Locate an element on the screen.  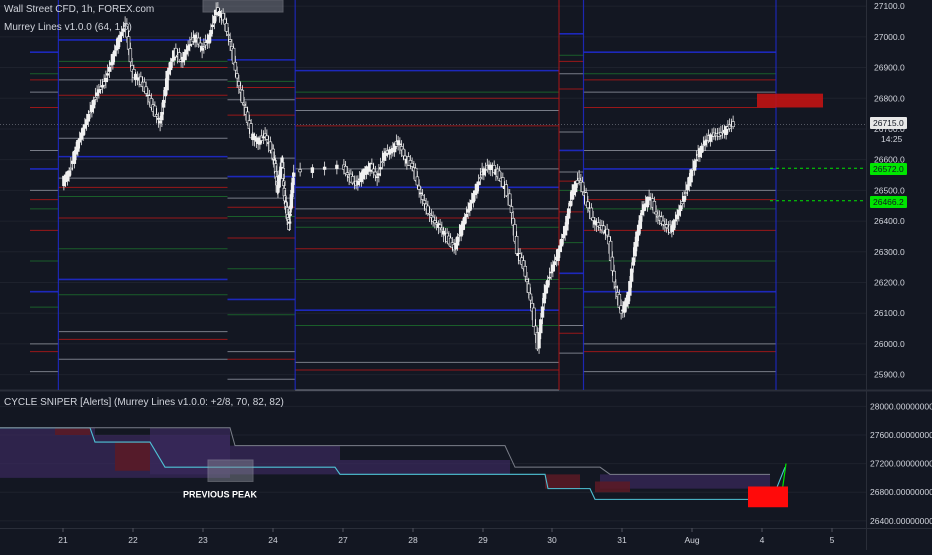
candle-countdown: 14:25 is located at coordinates (892, 139).